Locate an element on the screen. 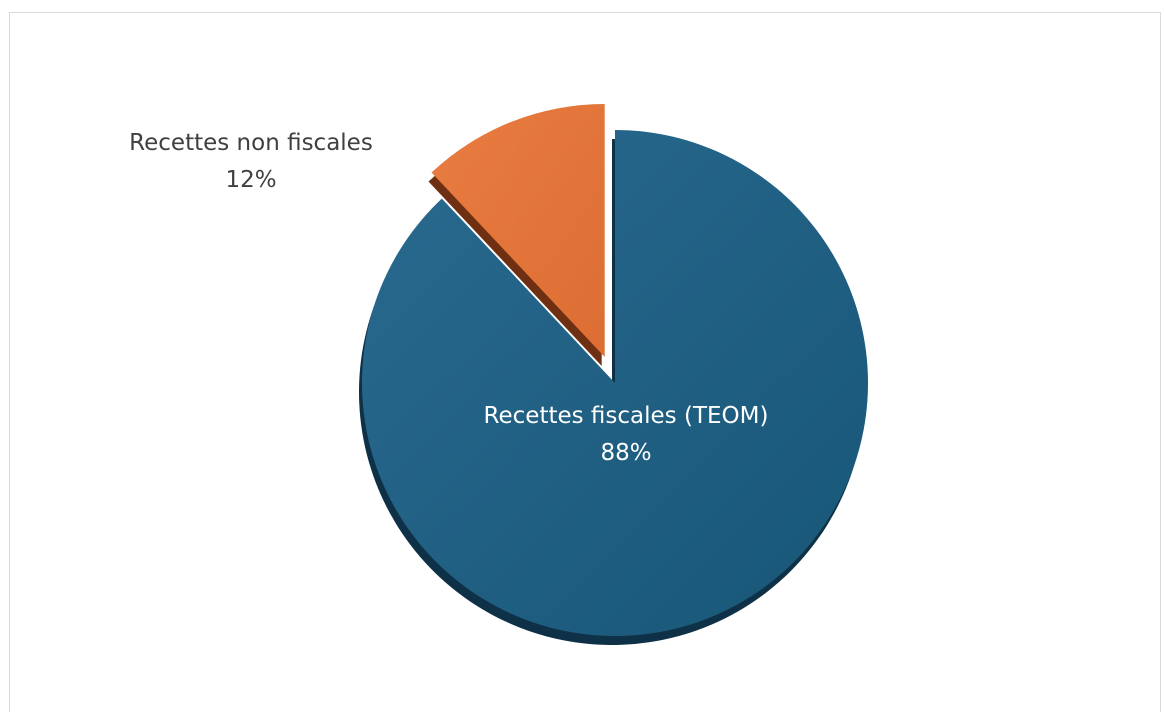 This screenshot has width=1165, height=713. slice-label-recettes-fiscales-teom: Recettes fiscales (TEOM) is located at coordinates (626, 416).